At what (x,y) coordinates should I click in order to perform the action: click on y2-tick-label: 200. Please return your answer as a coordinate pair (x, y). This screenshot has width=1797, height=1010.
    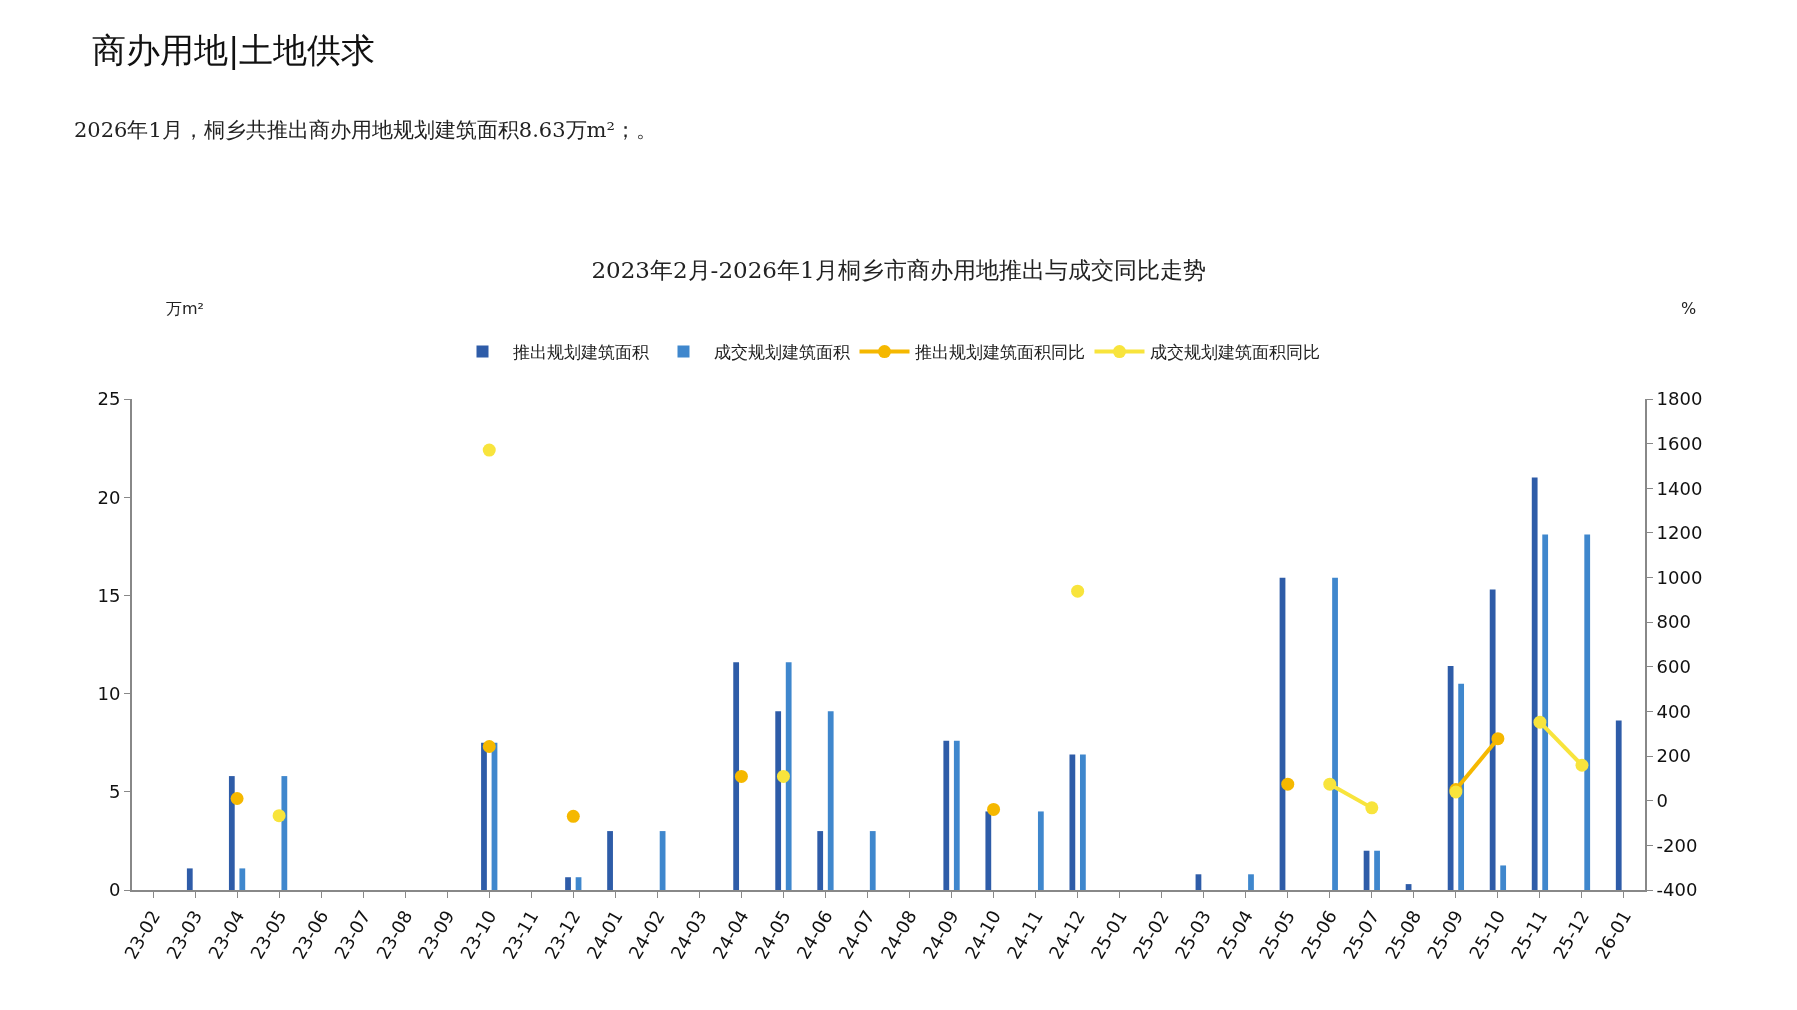
    Looking at the image, I should click on (1673, 756).